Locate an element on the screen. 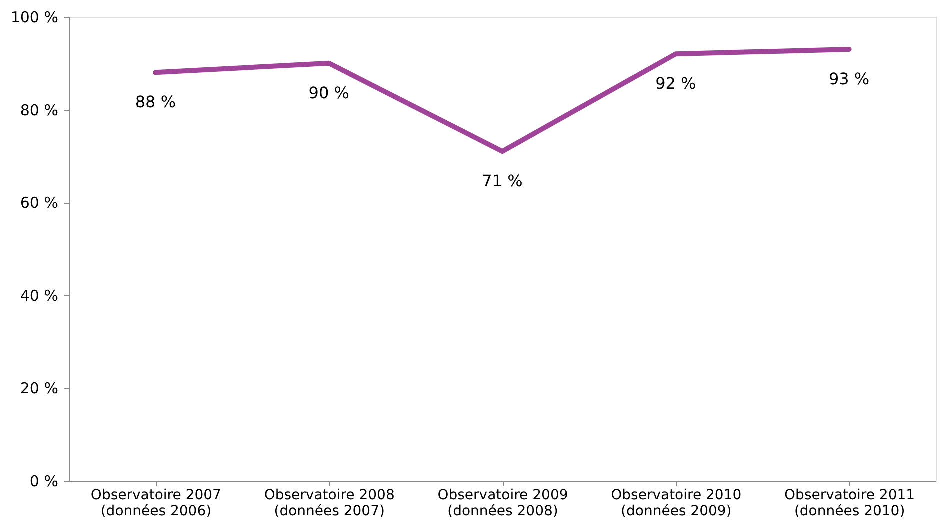 The width and height of the screenshot is (944, 522). y-tick-label: 80 % is located at coordinates (39, 110).